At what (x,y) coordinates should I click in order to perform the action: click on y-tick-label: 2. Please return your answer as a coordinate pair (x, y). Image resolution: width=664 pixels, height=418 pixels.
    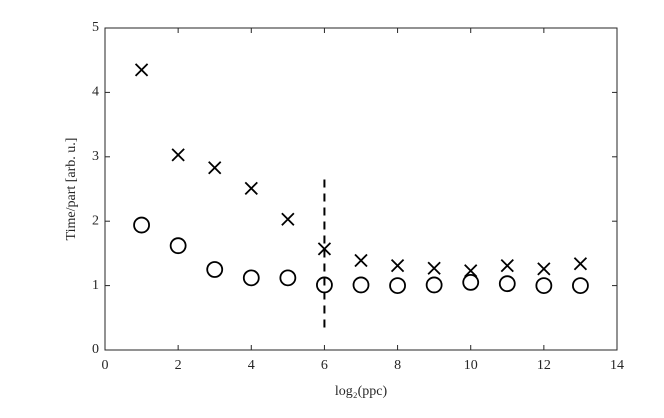
    Looking at the image, I should click on (95, 220).